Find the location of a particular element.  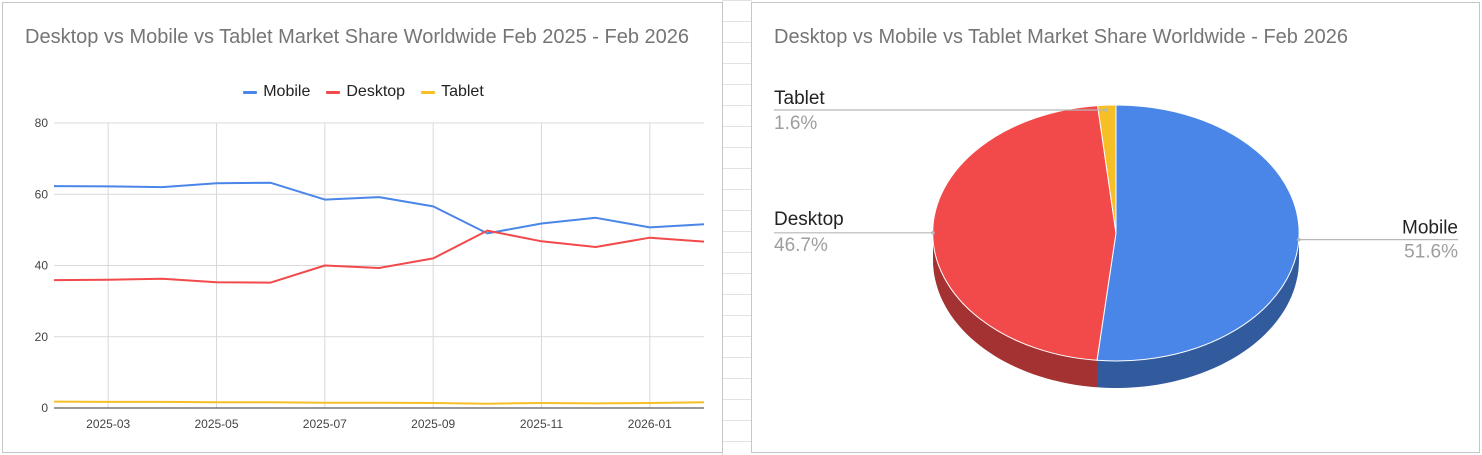

line-chart-legend: Mobile Desktop Tablet is located at coordinates (363, 92).